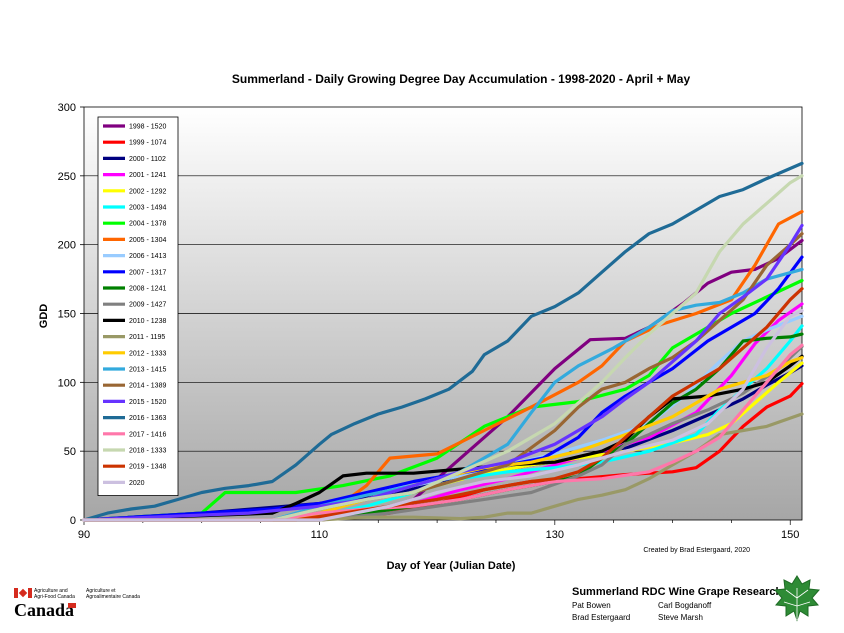 The height and width of the screenshot is (633, 844). Describe the element at coordinates (147, 240) in the screenshot. I see `legend-label: 2005 - 1304` at that location.